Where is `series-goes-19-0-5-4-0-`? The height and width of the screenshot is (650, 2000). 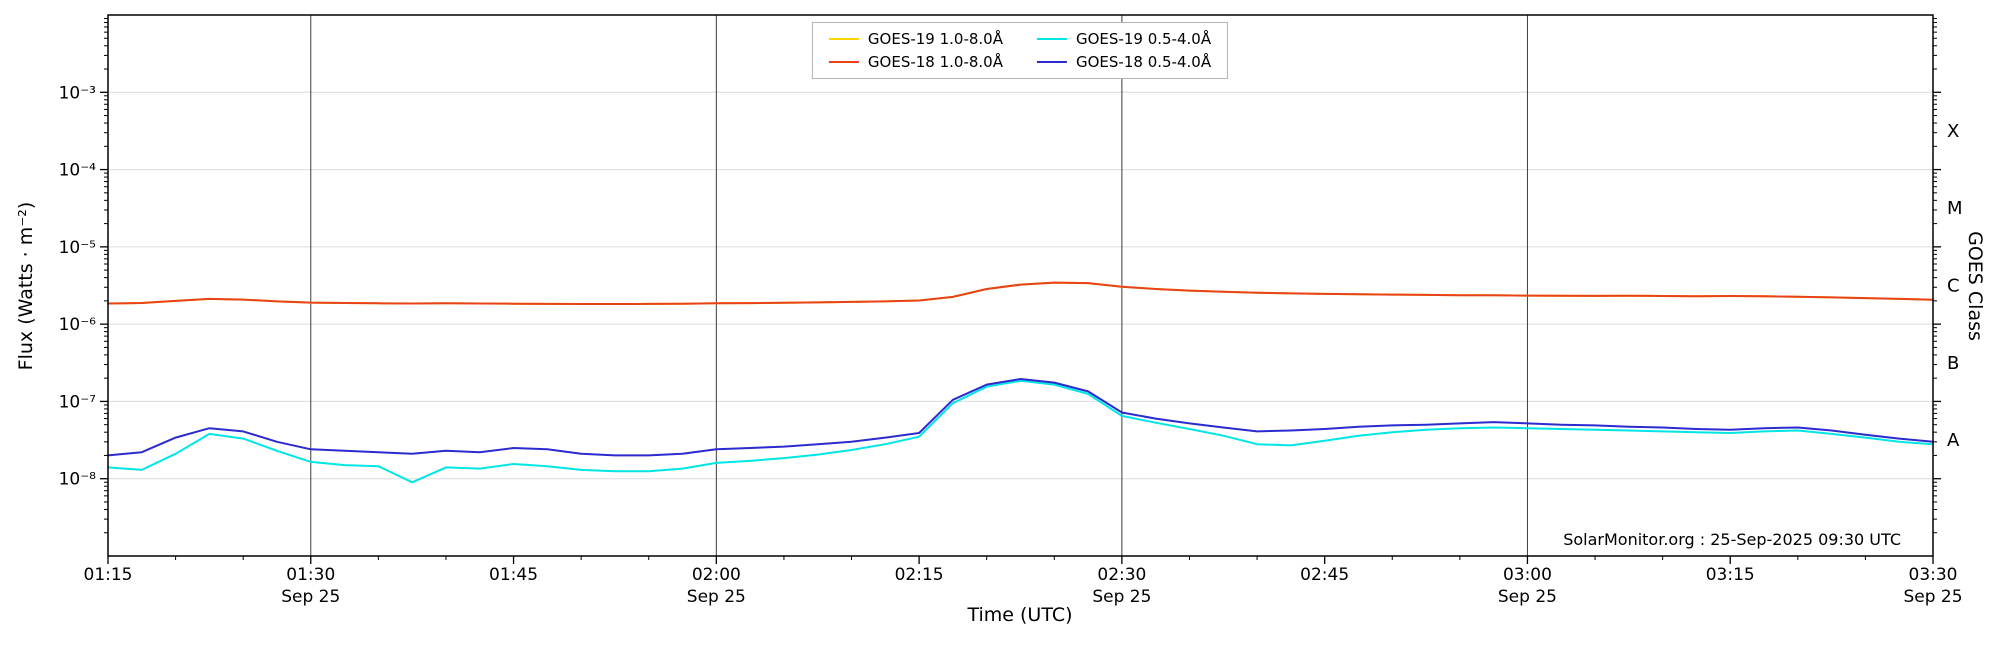 series-goes-19-0-5-4-0- is located at coordinates (1020, 431).